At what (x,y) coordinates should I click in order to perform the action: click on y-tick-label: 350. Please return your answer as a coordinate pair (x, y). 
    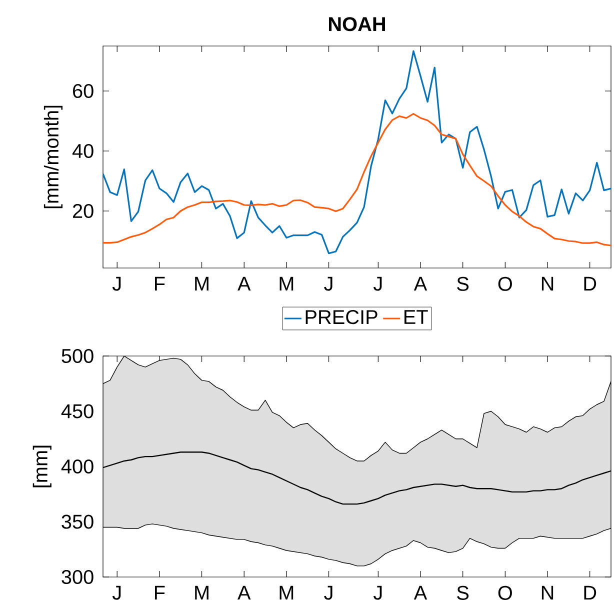
    Looking at the image, I should click on (78, 521).